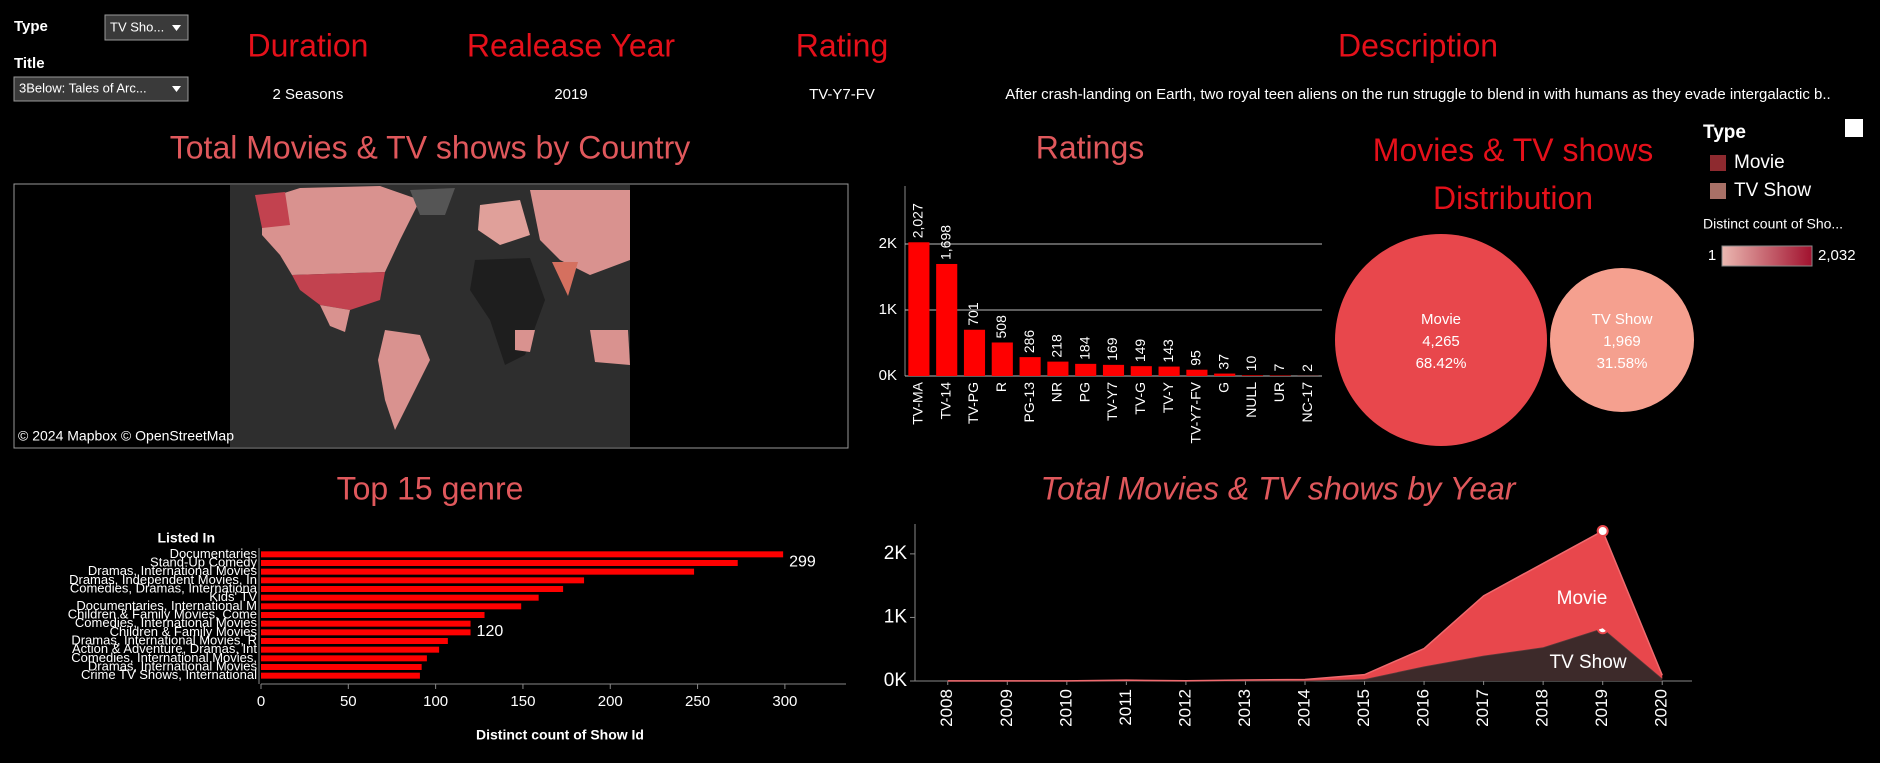 The width and height of the screenshot is (1880, 763). I want to click on value-label: 286, so click(1029, 342).